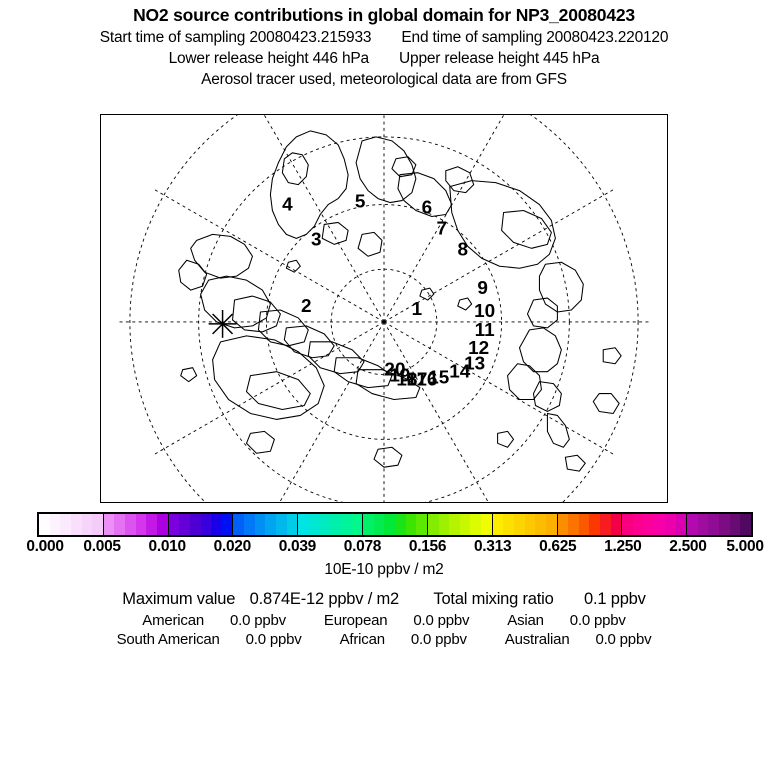 The image size is (768, 768). Describe the element at coordinates (168, 639) in the screenshot. I see `region-south-american-label: South American` at that location.